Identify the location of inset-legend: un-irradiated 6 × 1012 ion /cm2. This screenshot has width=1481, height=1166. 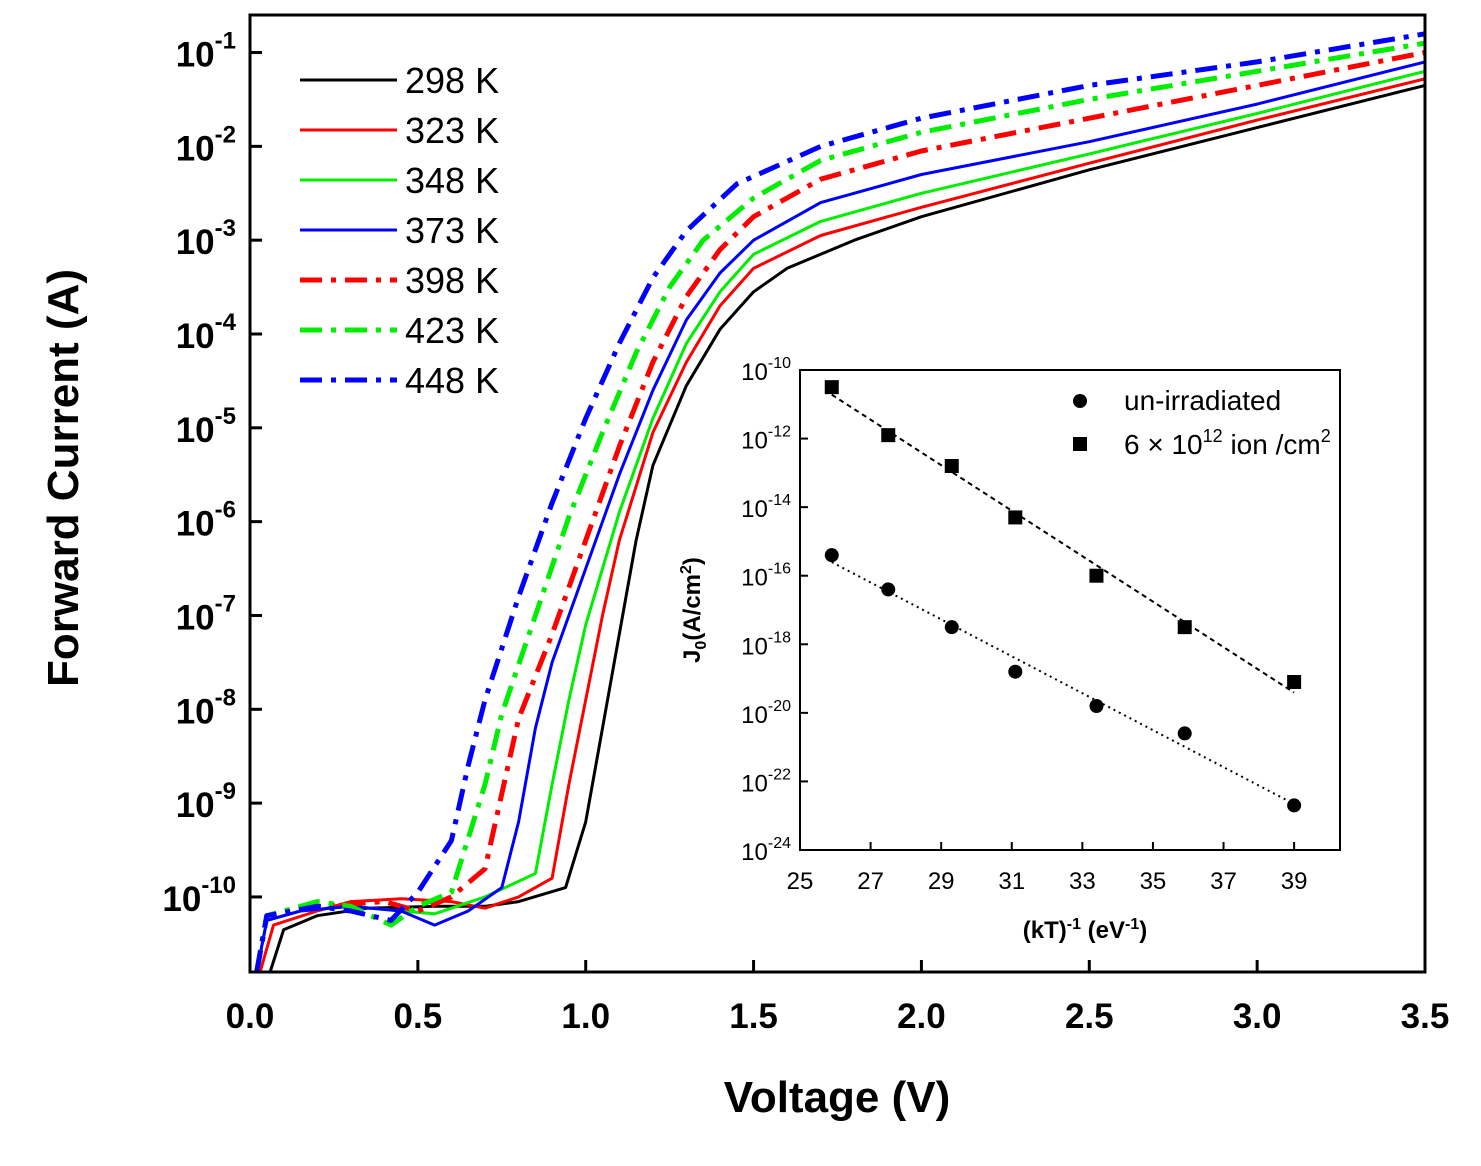
(1202, 422).